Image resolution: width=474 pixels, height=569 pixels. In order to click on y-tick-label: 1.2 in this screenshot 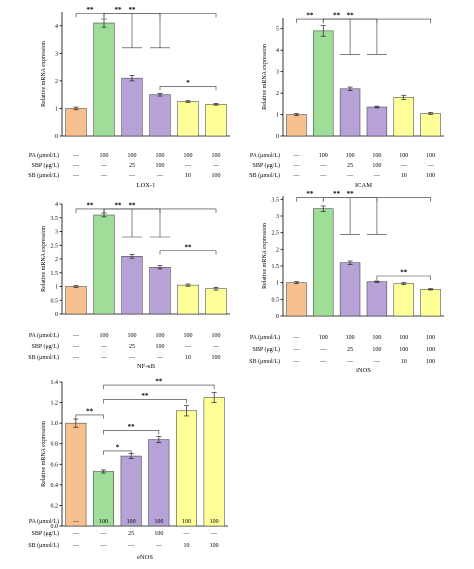, I will do `click(55, 404)`.